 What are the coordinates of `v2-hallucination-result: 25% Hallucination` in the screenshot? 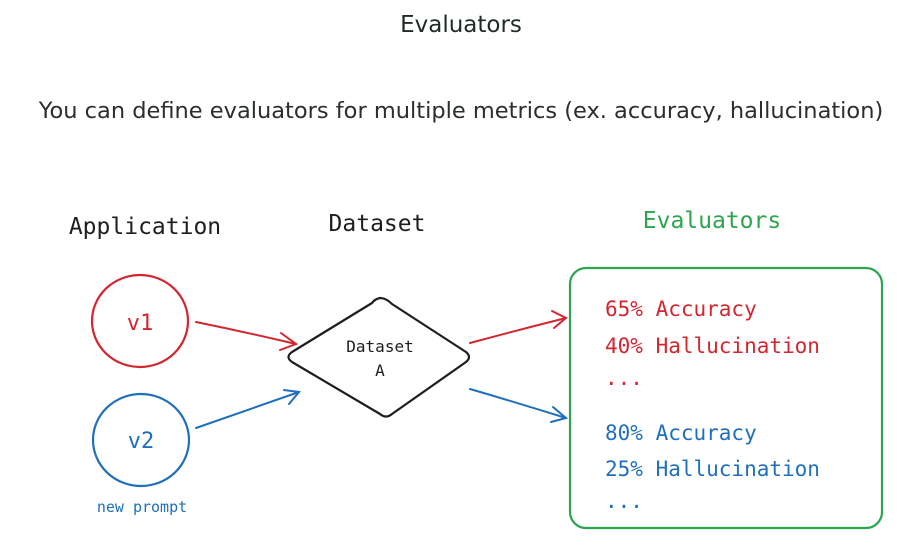 It's located at (712, 469).